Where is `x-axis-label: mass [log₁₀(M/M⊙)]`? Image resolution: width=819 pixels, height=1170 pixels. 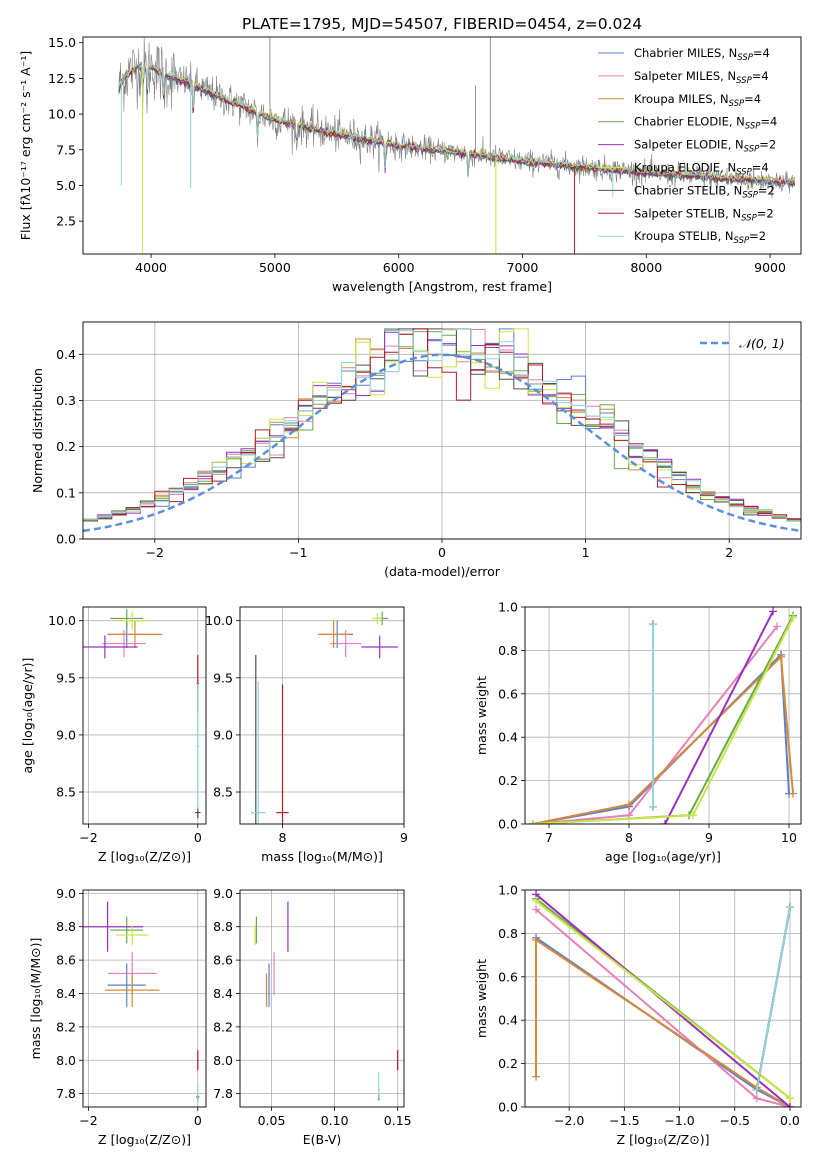 x-axis-label: mass [log₁₀(M/M⊙)] is located at coordinates (322, 856).